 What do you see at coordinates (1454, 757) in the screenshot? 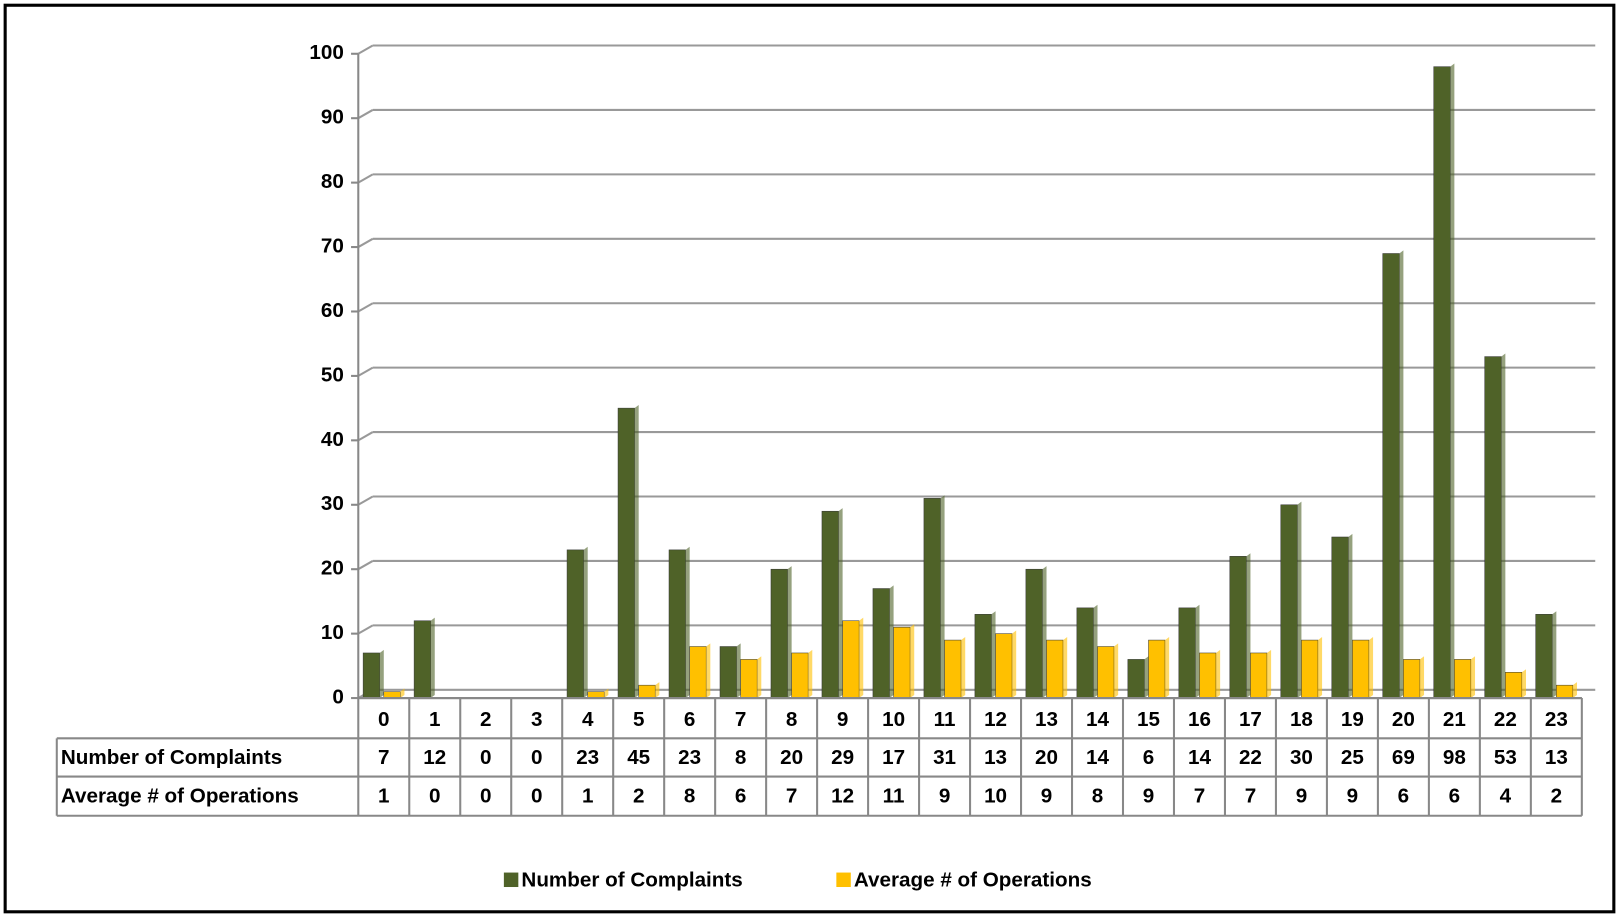
I see `table-value: 98` at bounding box center [1454, 757].